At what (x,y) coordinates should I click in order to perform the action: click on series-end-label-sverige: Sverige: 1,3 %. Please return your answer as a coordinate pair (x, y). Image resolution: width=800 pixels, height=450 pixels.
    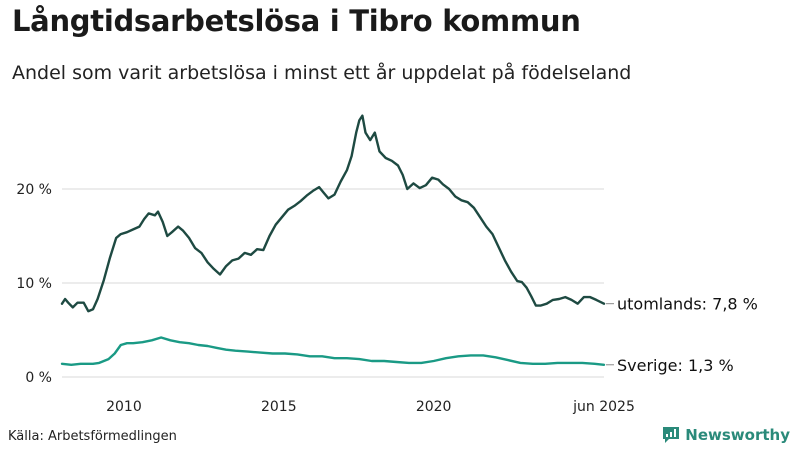
    Looking at the image, I should click on (675, 365).